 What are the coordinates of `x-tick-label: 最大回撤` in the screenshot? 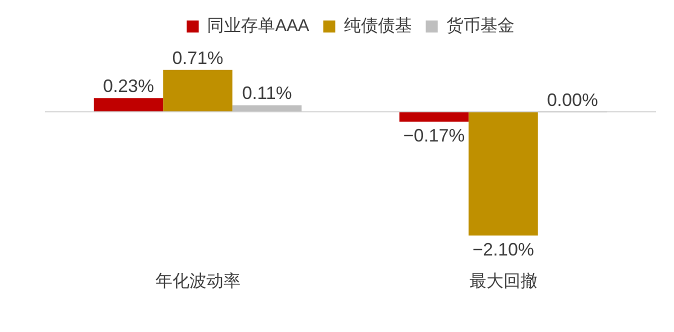 It's located at (503, 280).